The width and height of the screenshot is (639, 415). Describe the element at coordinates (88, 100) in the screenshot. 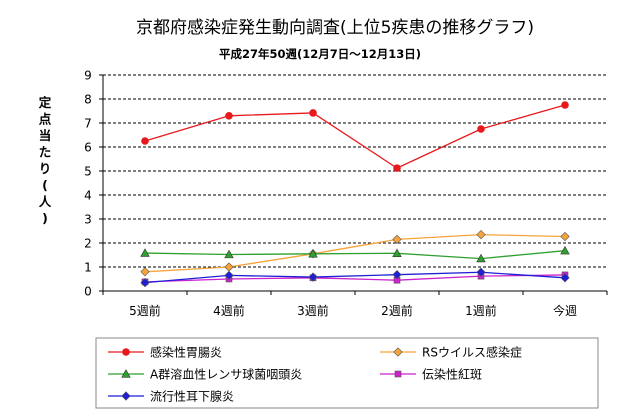

I see `y-tick-label: 8` at that location.